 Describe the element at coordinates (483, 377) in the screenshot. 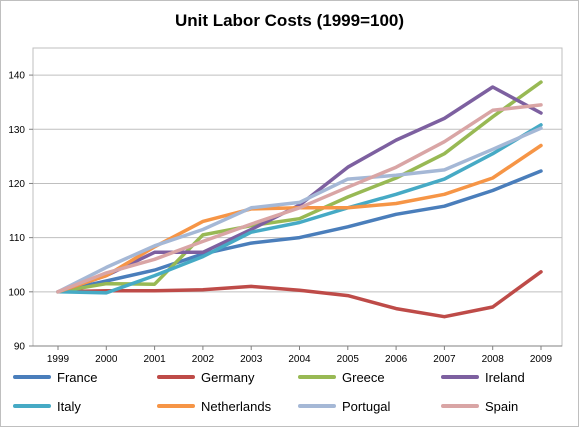

I see `legend-item-ireland: Ireland` at that location.